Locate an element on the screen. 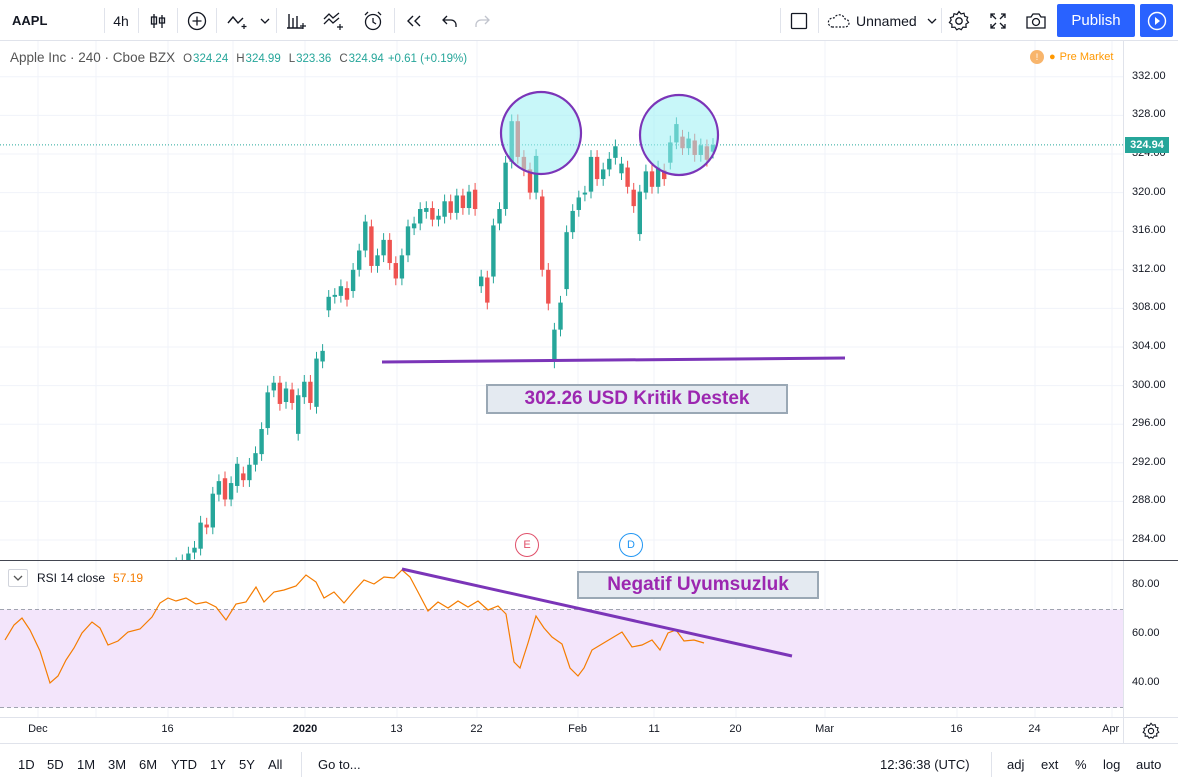 This screenshot has height=784, width=1178. bar-chart-icon is located at coordinates (297, 20).